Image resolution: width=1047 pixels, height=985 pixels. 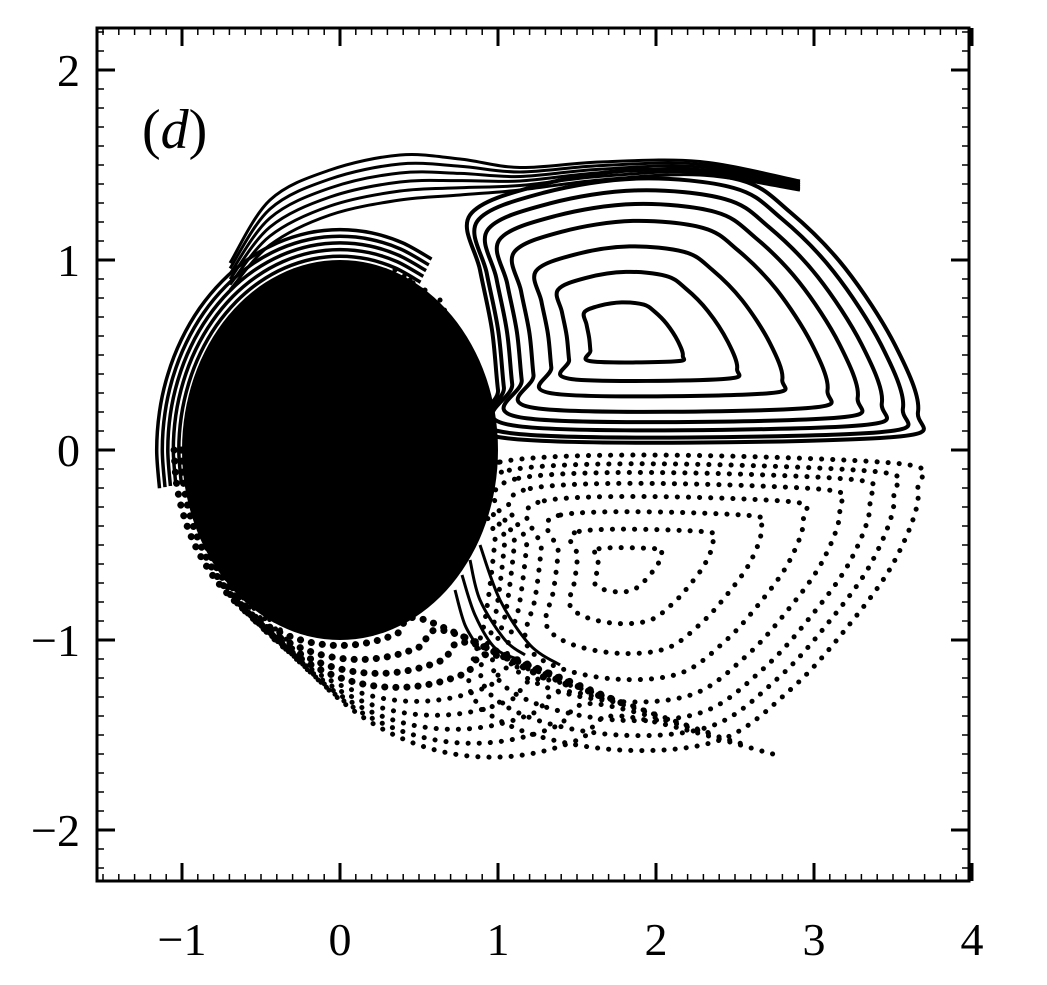 I want to click on panel-label: (d), so click(x=174, y=130).